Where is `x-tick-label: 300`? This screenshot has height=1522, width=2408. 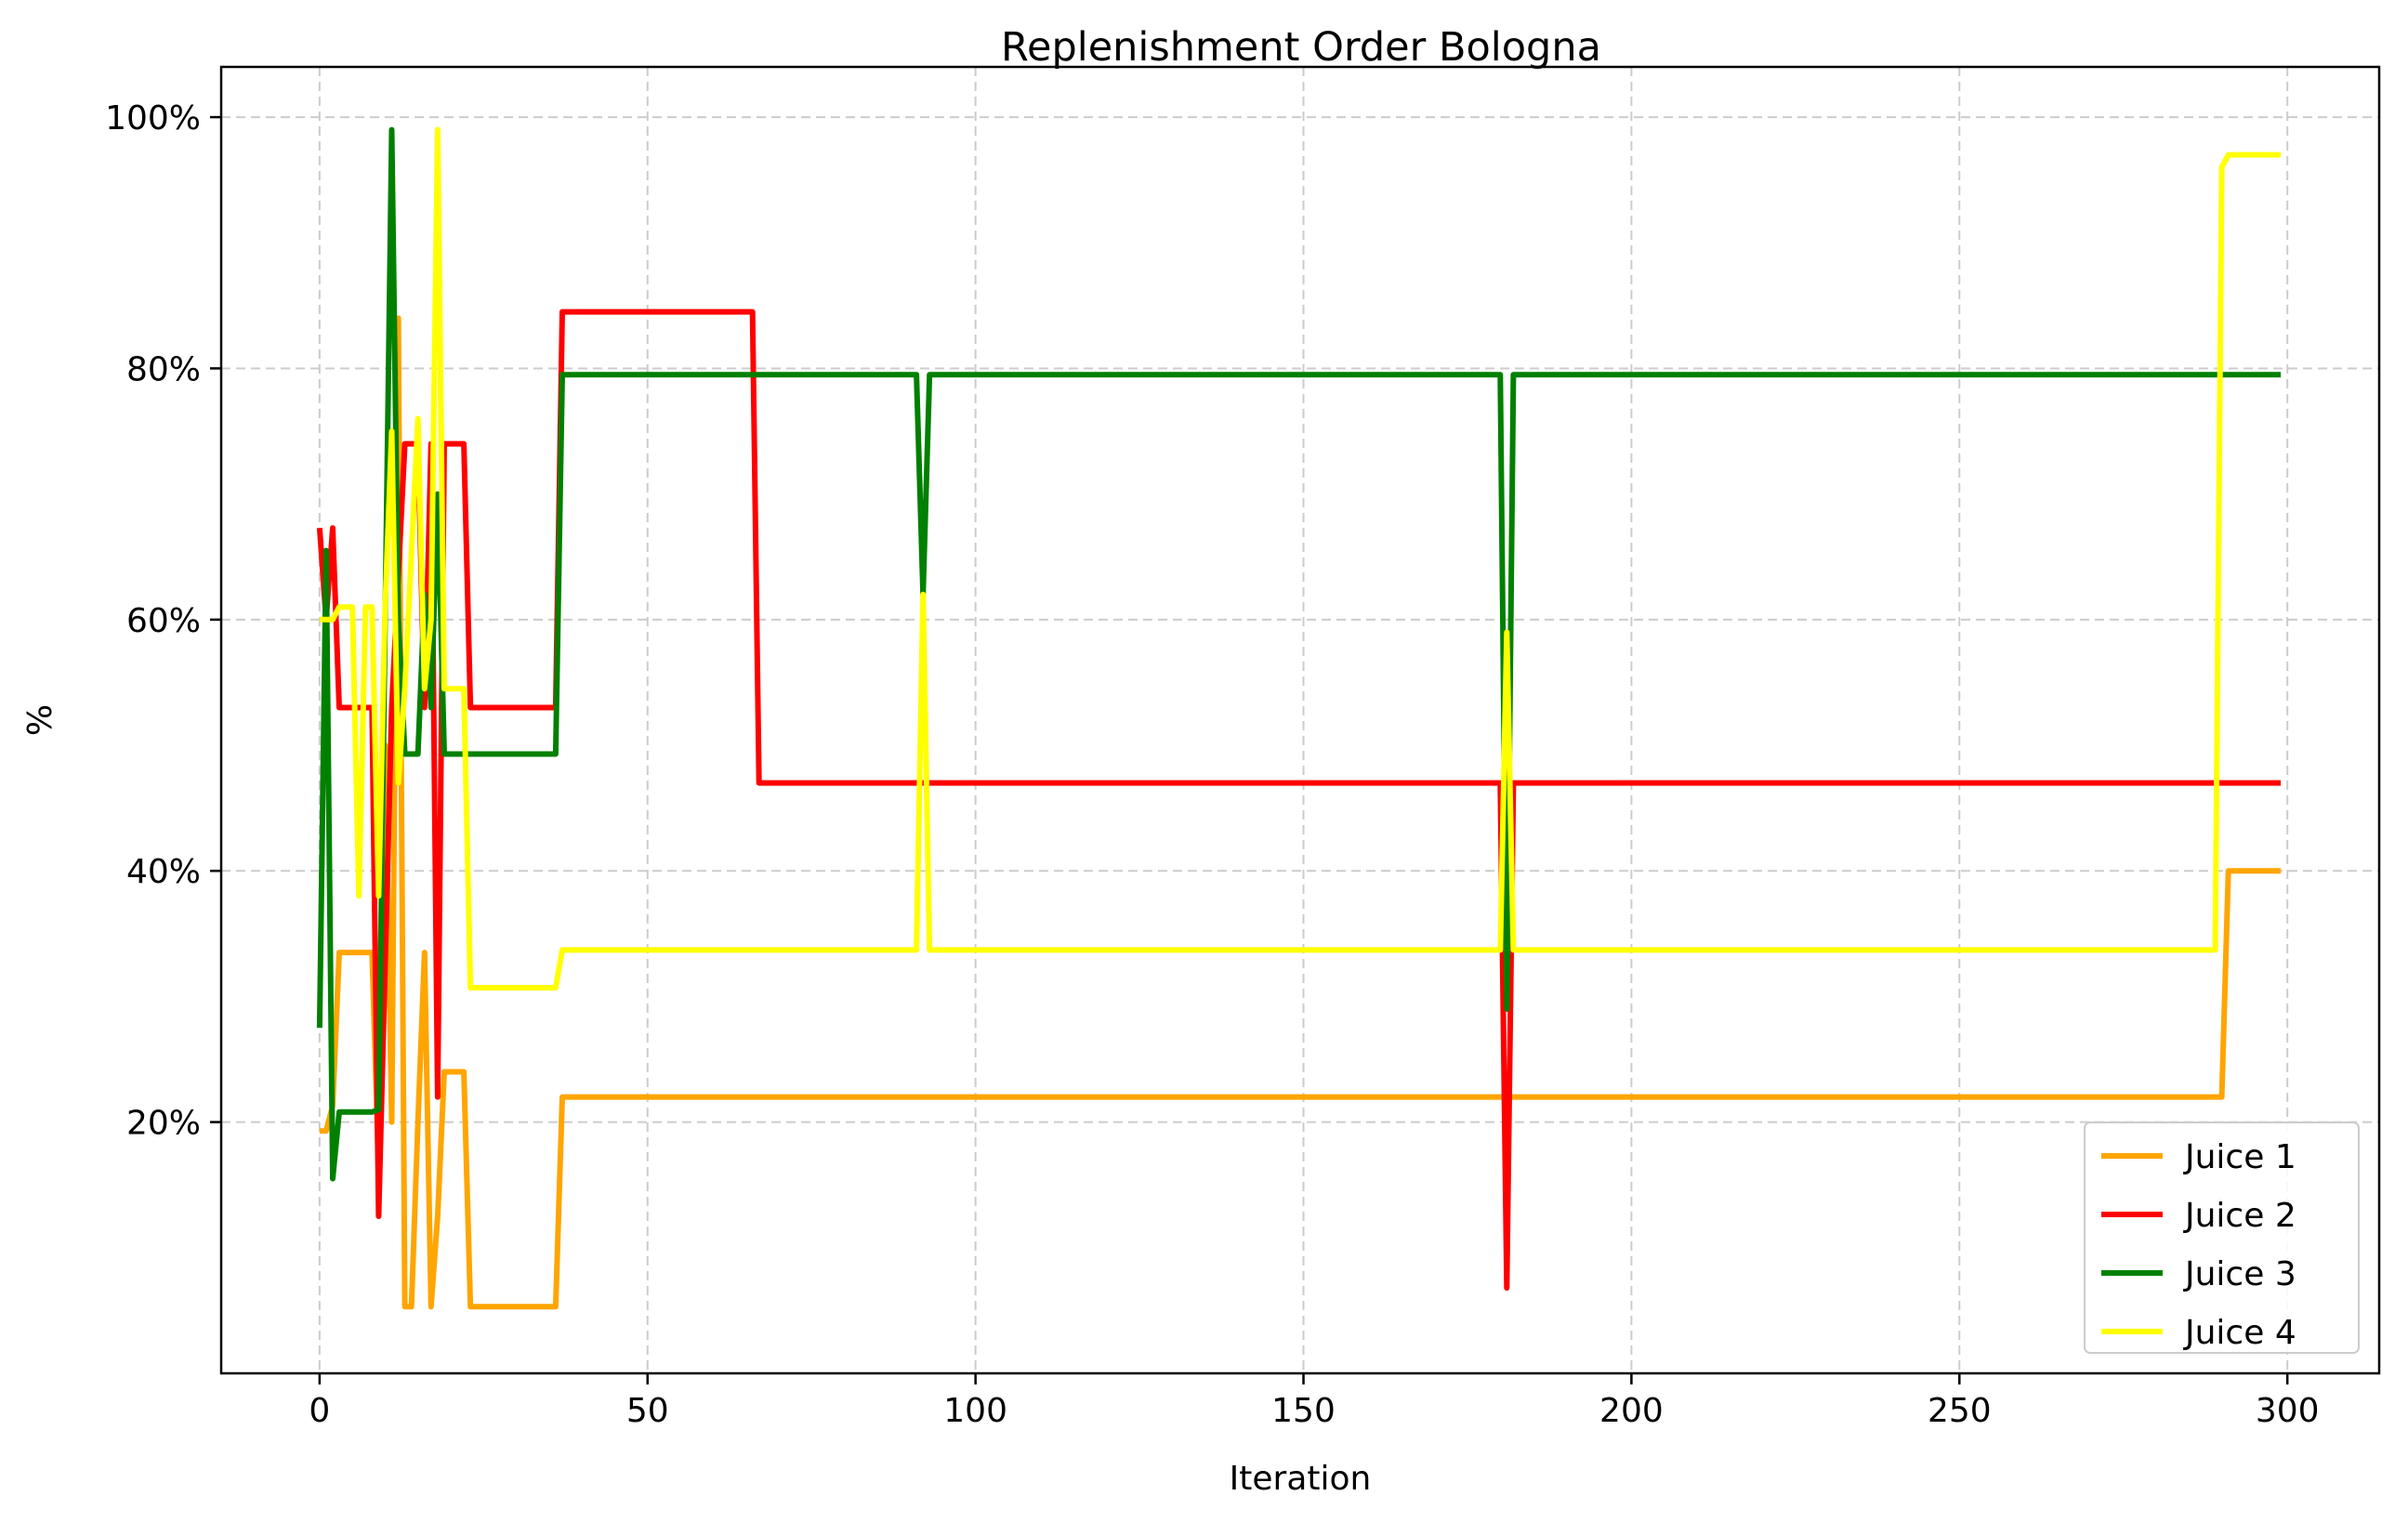 x-tick-label: 300 is located at coordinates (2288, 1411).